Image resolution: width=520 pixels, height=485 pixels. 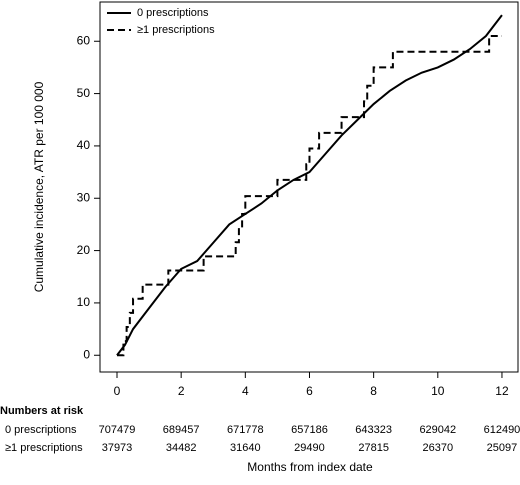 I want to click on x-tick-label: 10, so click(x=438, y=391).